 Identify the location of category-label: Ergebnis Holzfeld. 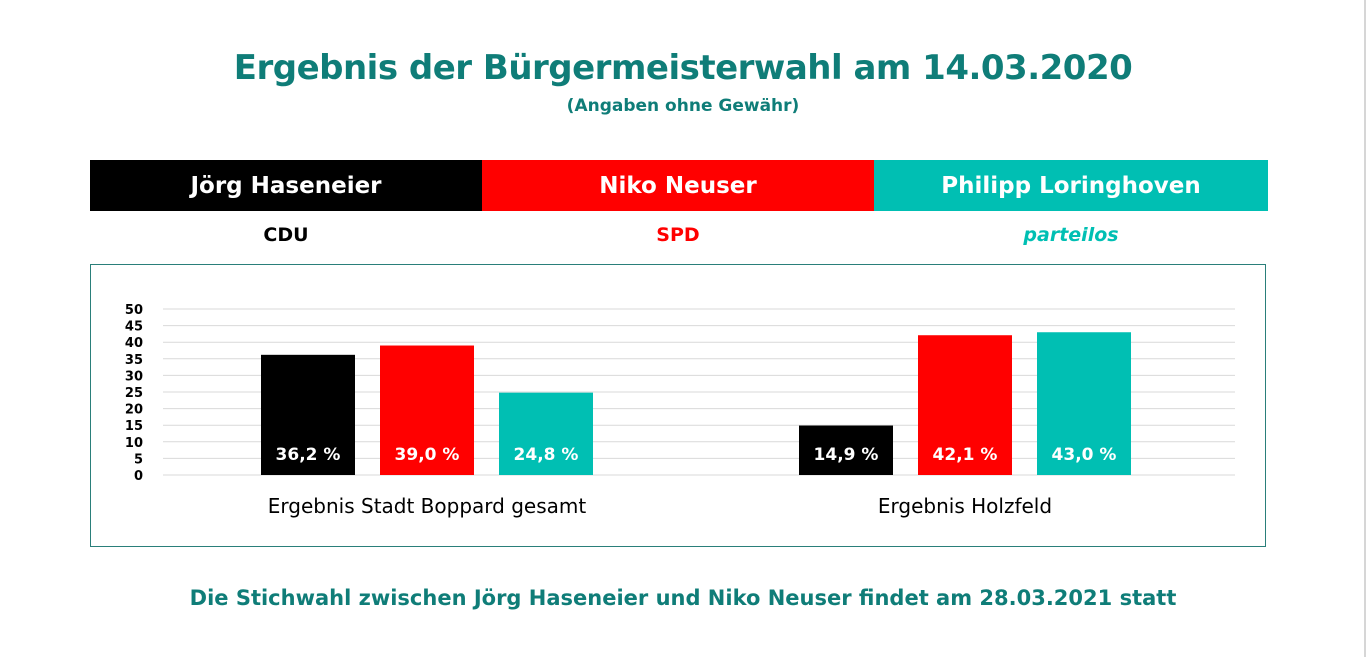
(965, 506).